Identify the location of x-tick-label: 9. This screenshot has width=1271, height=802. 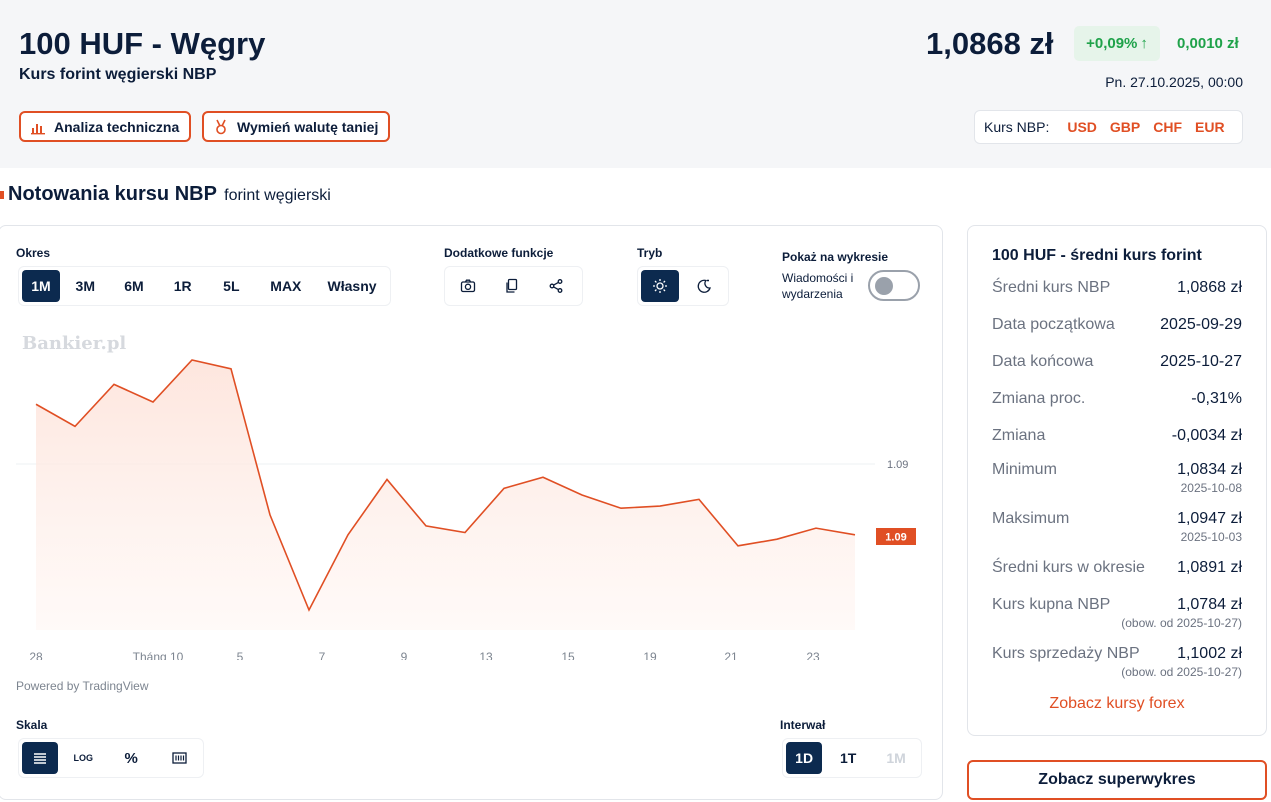
(404, 655).